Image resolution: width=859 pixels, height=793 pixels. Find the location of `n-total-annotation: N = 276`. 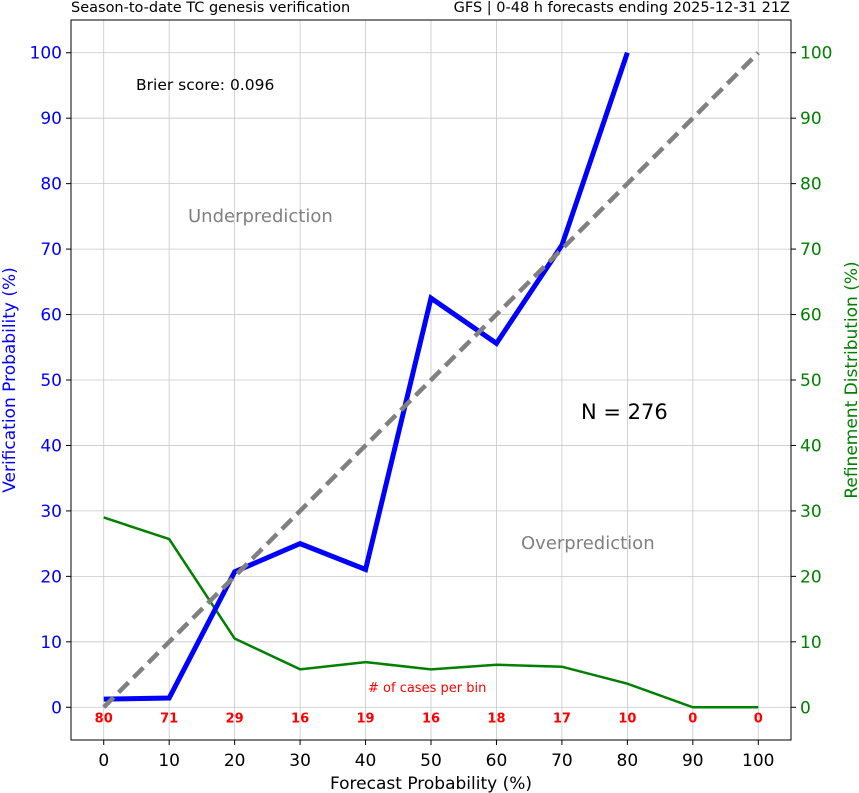

n-total-annotation: N = 276 is located at coordinates (624, 412).